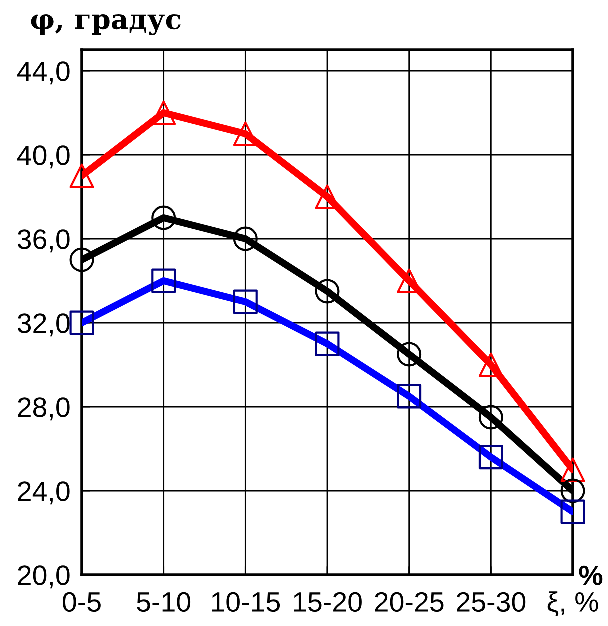 The width and height of the screenshot is (608, 626). Describe the element at coordinates (43, 157) in the screenshot. I see `y-tick-label: 40,0` at that location.